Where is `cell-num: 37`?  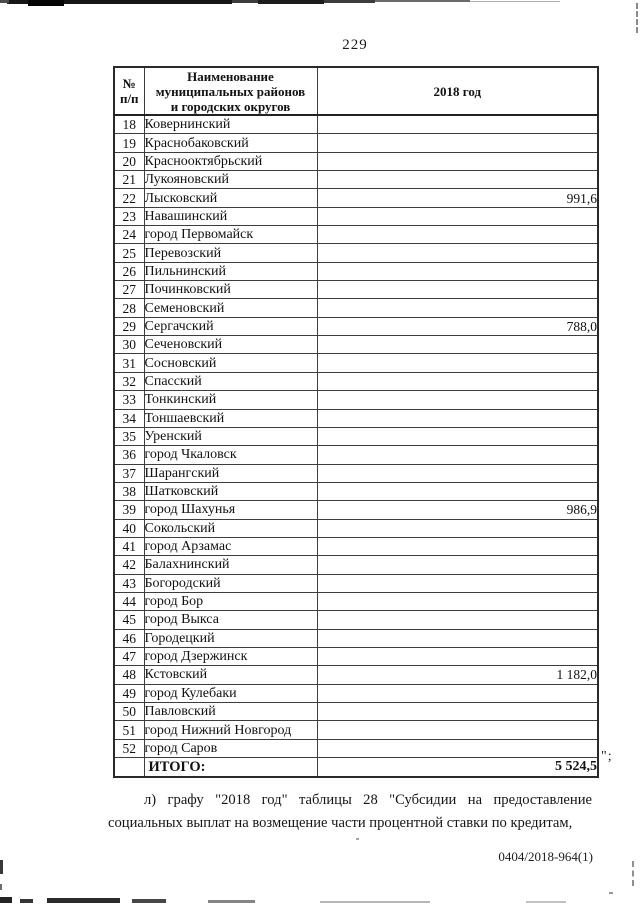 cell-num: 37 is located at coordinates (129, 473).